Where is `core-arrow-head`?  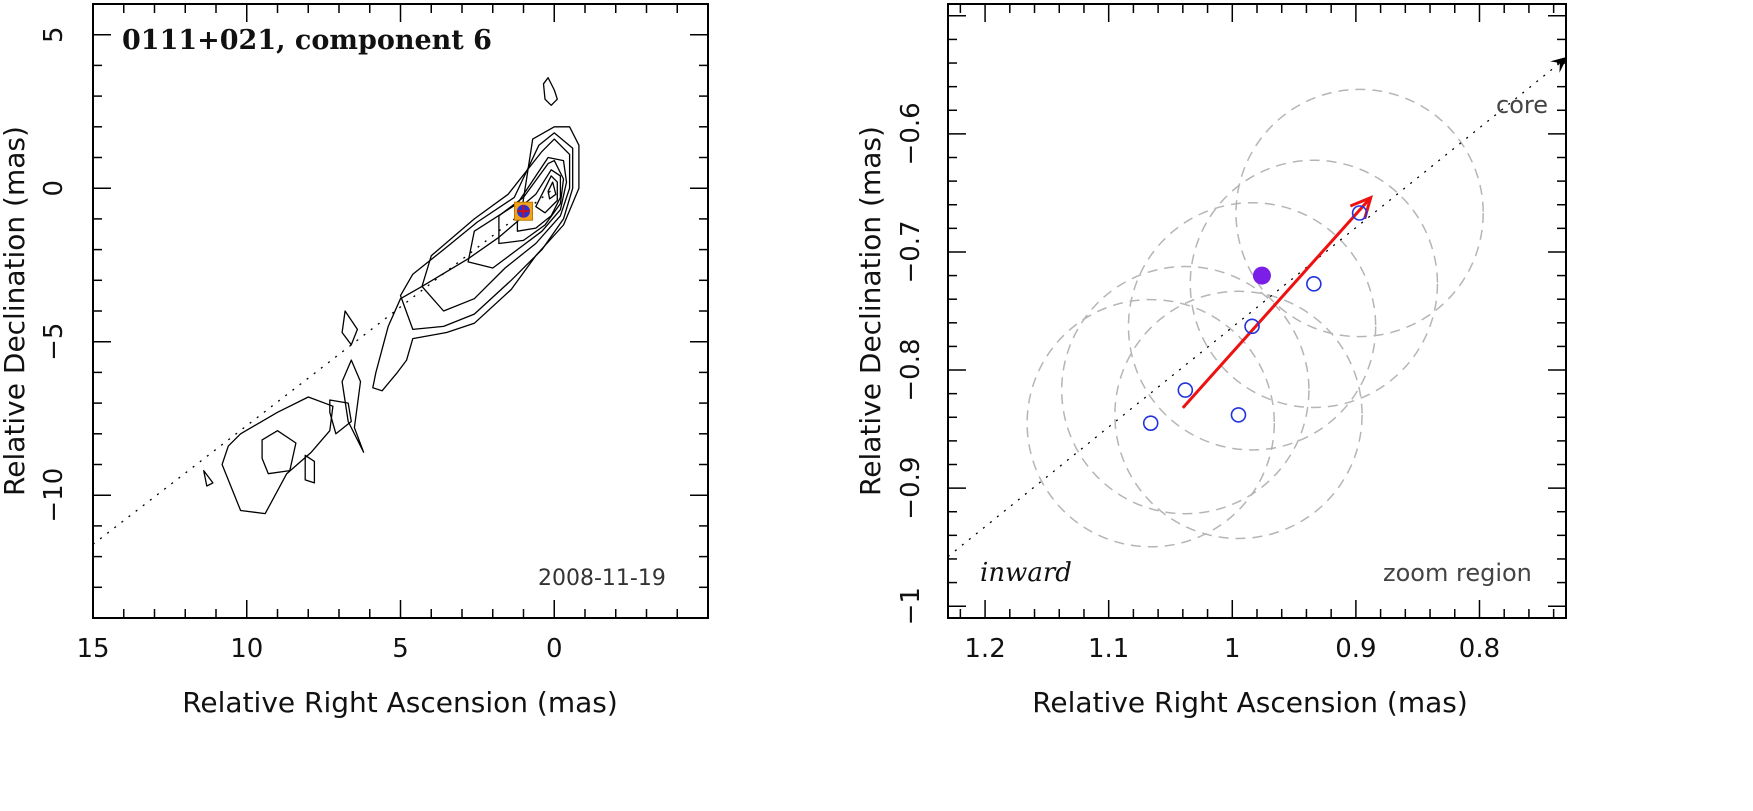
core-arrow-head is located at coordinates (1558, 65).